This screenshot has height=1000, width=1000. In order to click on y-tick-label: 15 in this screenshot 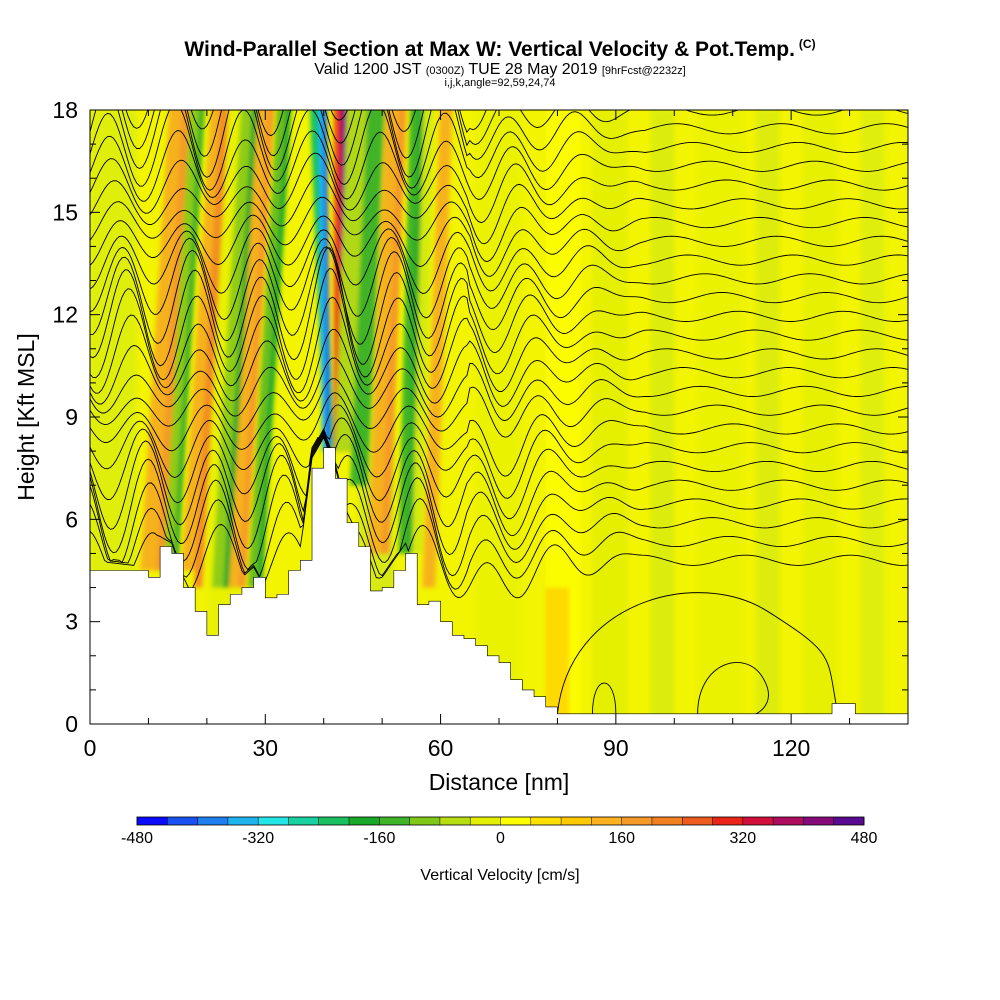, I will do `click(65, 212)`.